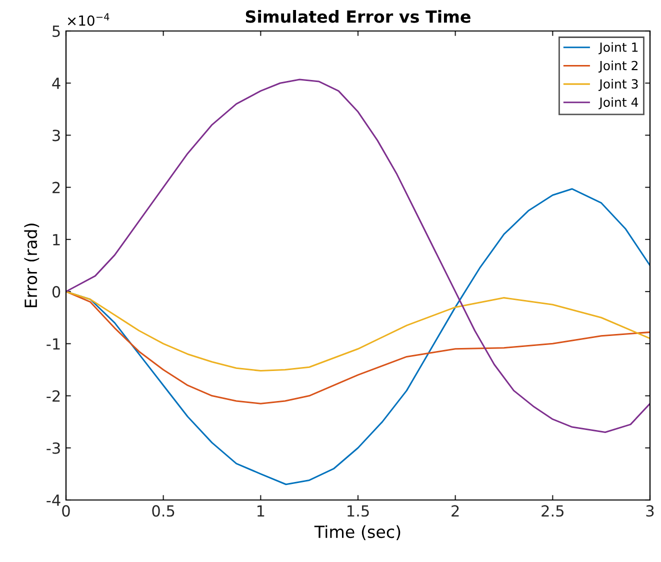 The height and width of the screenshot is (562, 661). I want to click on x-tick-label: 1.5, so click(358, 511).